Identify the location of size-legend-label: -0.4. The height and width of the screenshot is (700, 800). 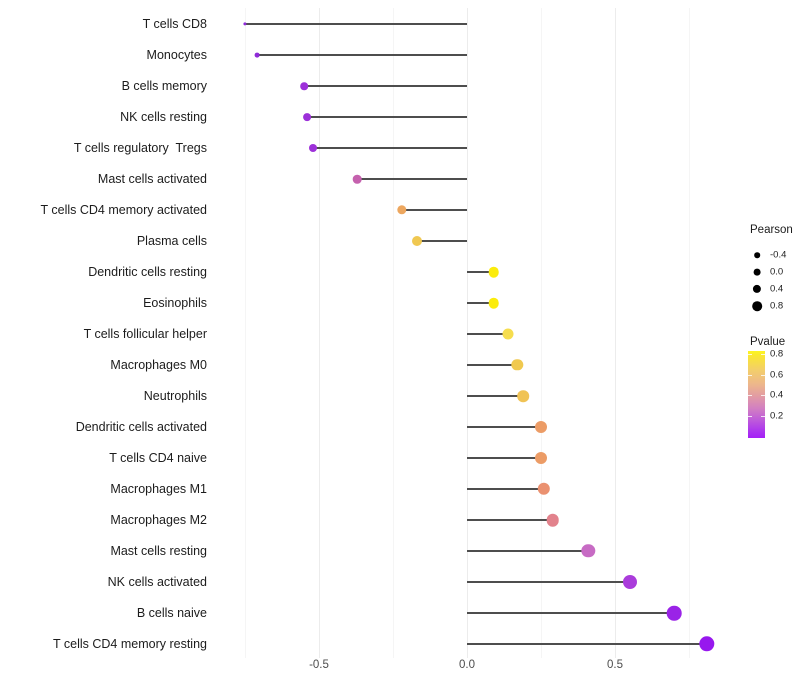
(778, 255).